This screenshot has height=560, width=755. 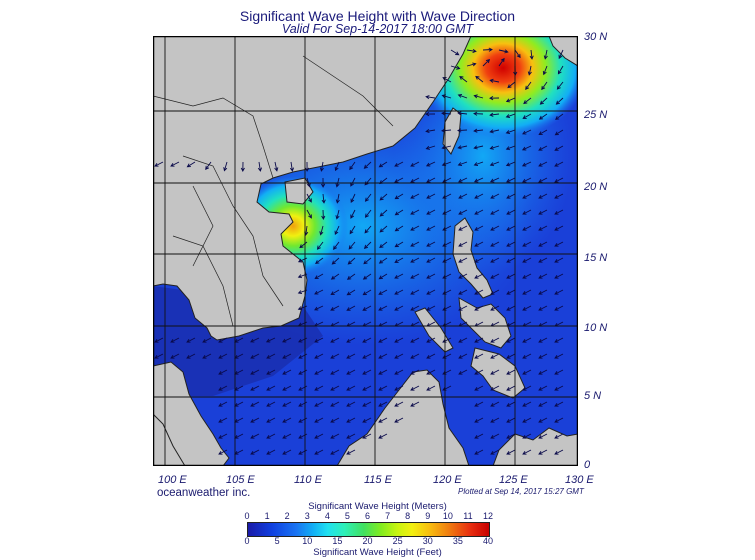 What do you see at coordinates (247, 541) in the screenshot?
I see `legend-feet-tick: 0` at bounding box center [247, 541].